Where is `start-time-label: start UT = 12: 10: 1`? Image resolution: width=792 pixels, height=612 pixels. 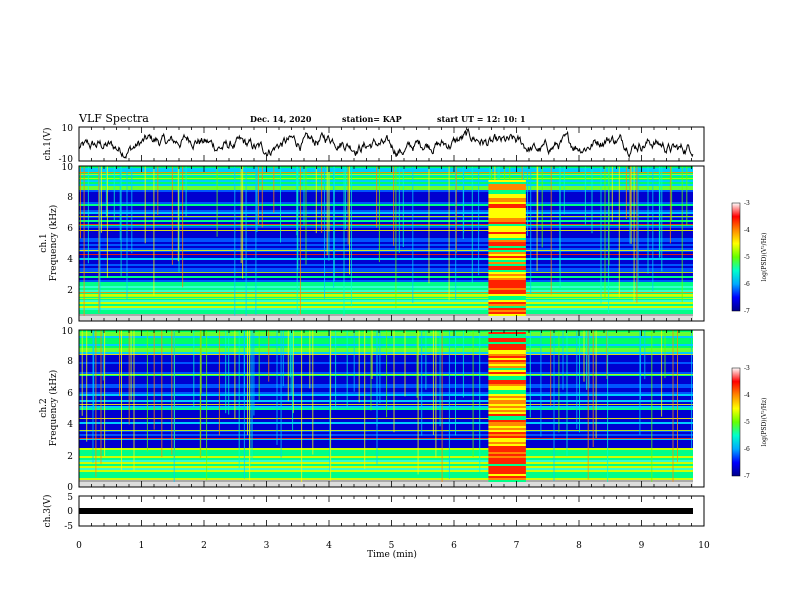 start-time-label: start UT = 12: 10: 1 is located at coordinates (481, 119).